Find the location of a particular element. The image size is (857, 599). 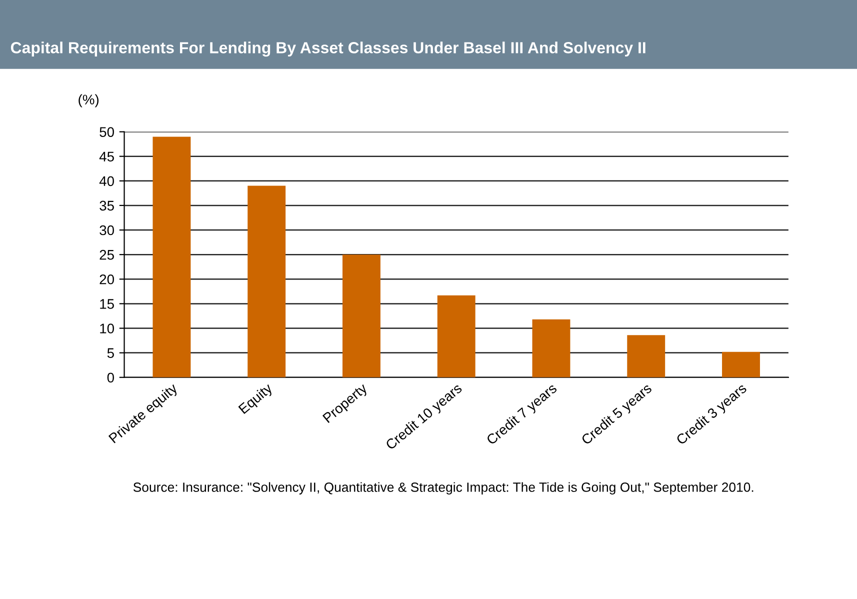

y-axis-title: (%) is located at coordinates (88, 101).